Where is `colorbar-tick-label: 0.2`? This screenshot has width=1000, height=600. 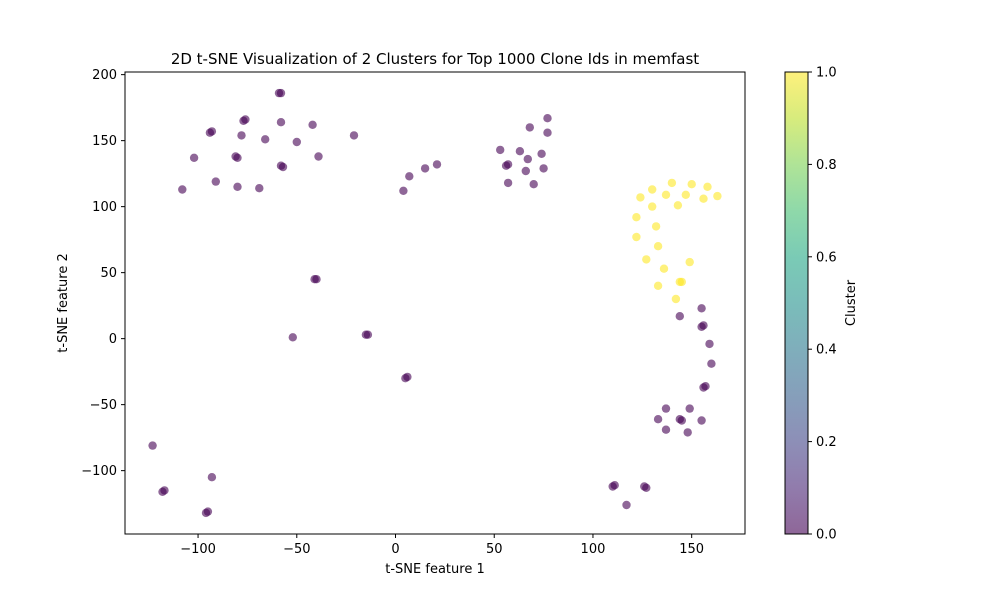 colorbar-tick-label: 0.2 is located at coordinates (826, 442).